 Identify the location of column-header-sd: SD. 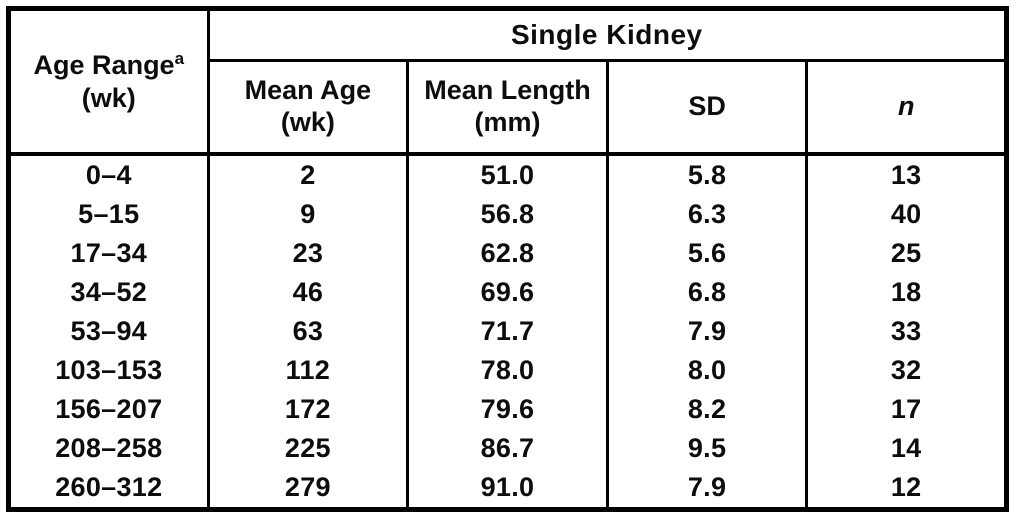
(706, 108).